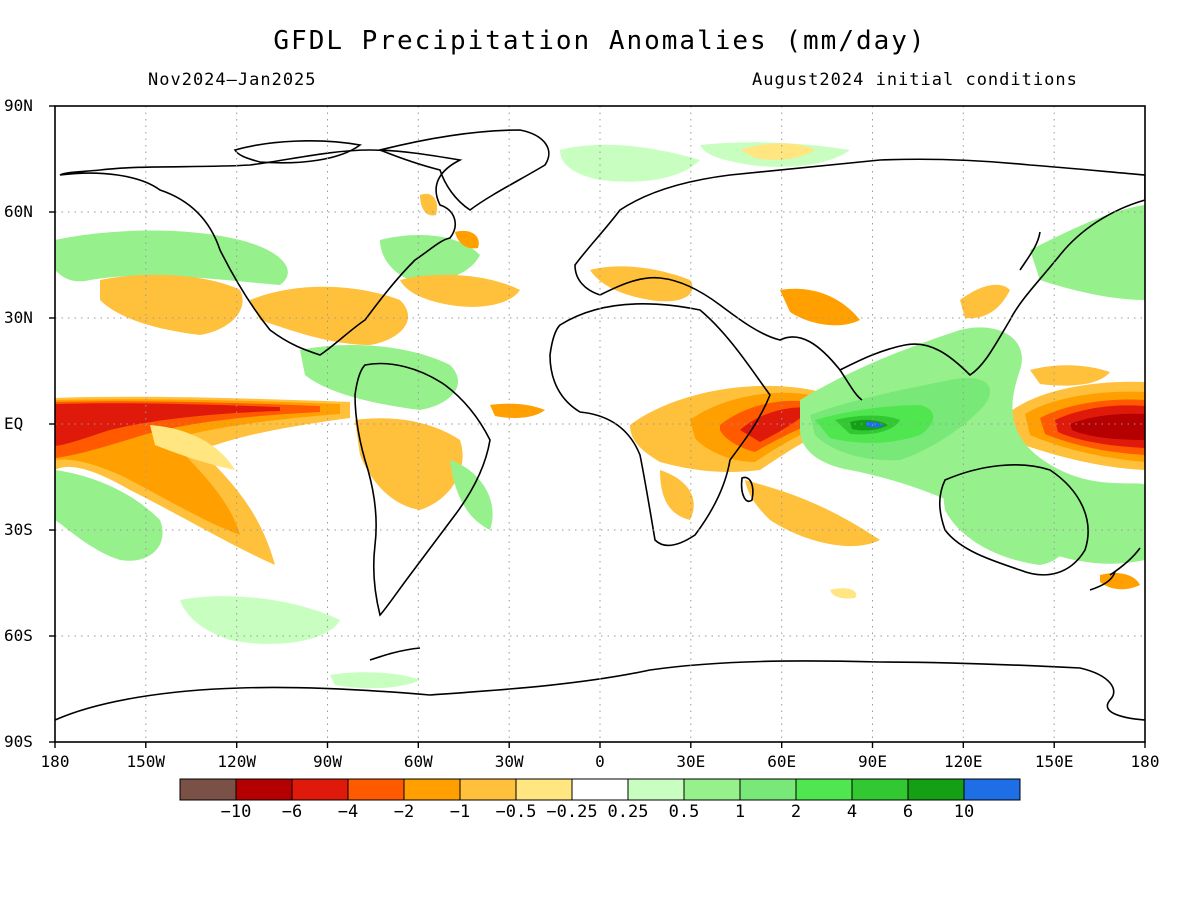 The height and width of the screenshot is (900, 1200). Describe the element at coordinates (684, 812) in the screenshot. I see `colorbar-label: 0.5` at that location.